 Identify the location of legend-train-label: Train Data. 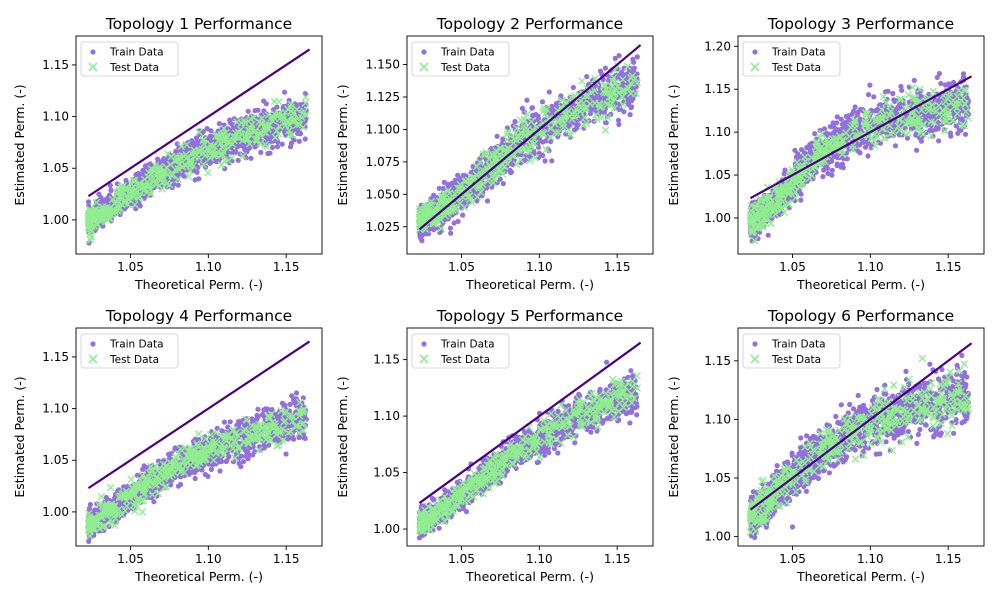
(136, 53).